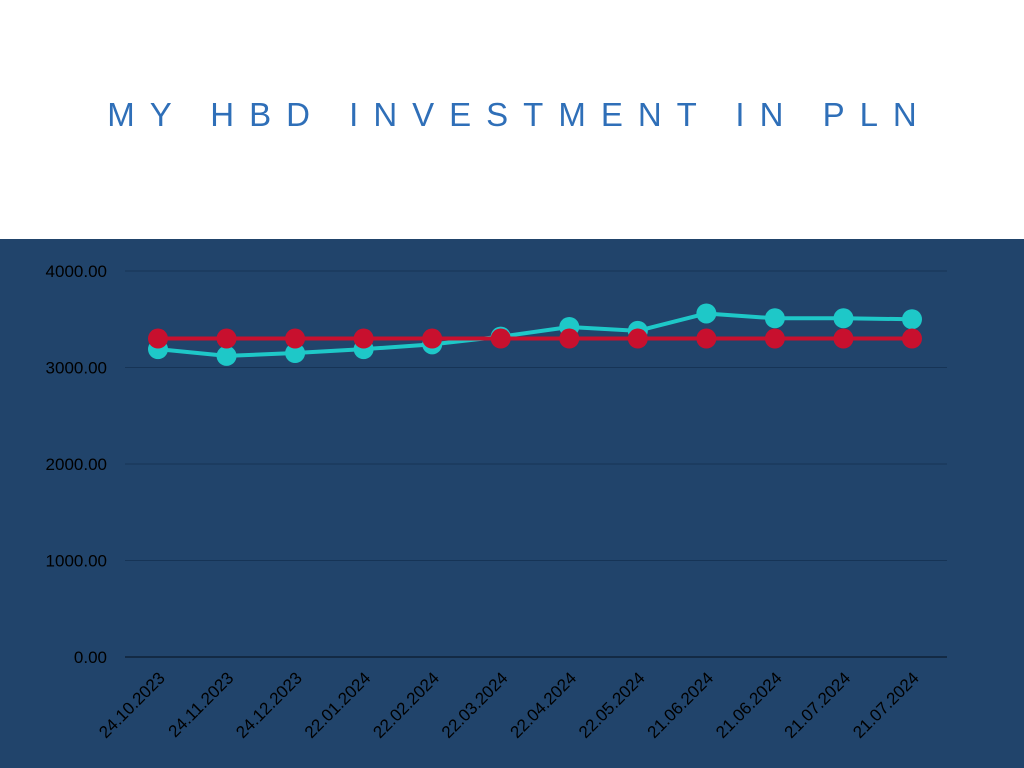  I want to click on y-tick-label: 3000.00, so click(76, 368).